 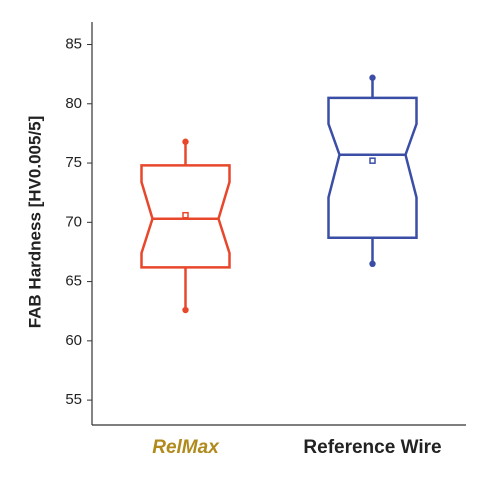 What do you see at coordinates (73, 340) in the screenshot?
I see `y-tick-label: 60` at bounding box center [73, 340].